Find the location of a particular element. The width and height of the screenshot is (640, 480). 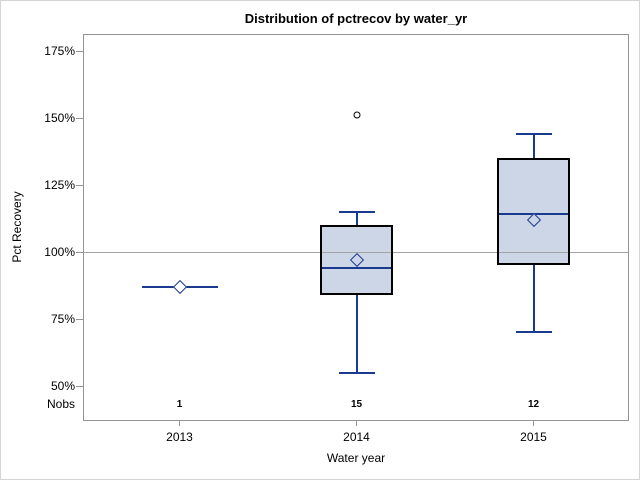

nobs-value: 12 is located at coordinates (533, 404).